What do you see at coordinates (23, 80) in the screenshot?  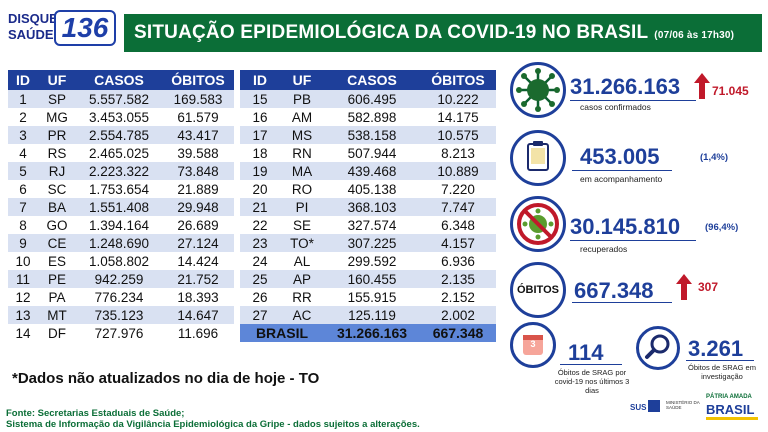 I see `col-header-id: ID` at bounding box center [23, 80].